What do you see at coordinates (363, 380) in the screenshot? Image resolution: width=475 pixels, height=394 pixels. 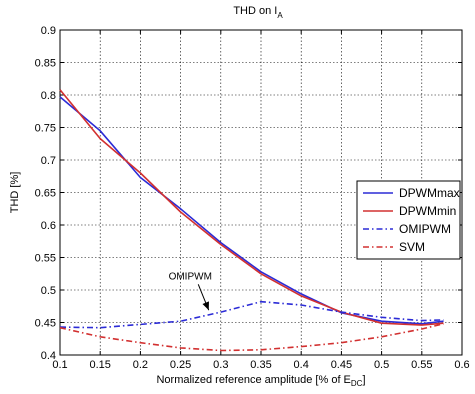 I see `x-axis-label-end: ]` at bounding box center [363, 380].